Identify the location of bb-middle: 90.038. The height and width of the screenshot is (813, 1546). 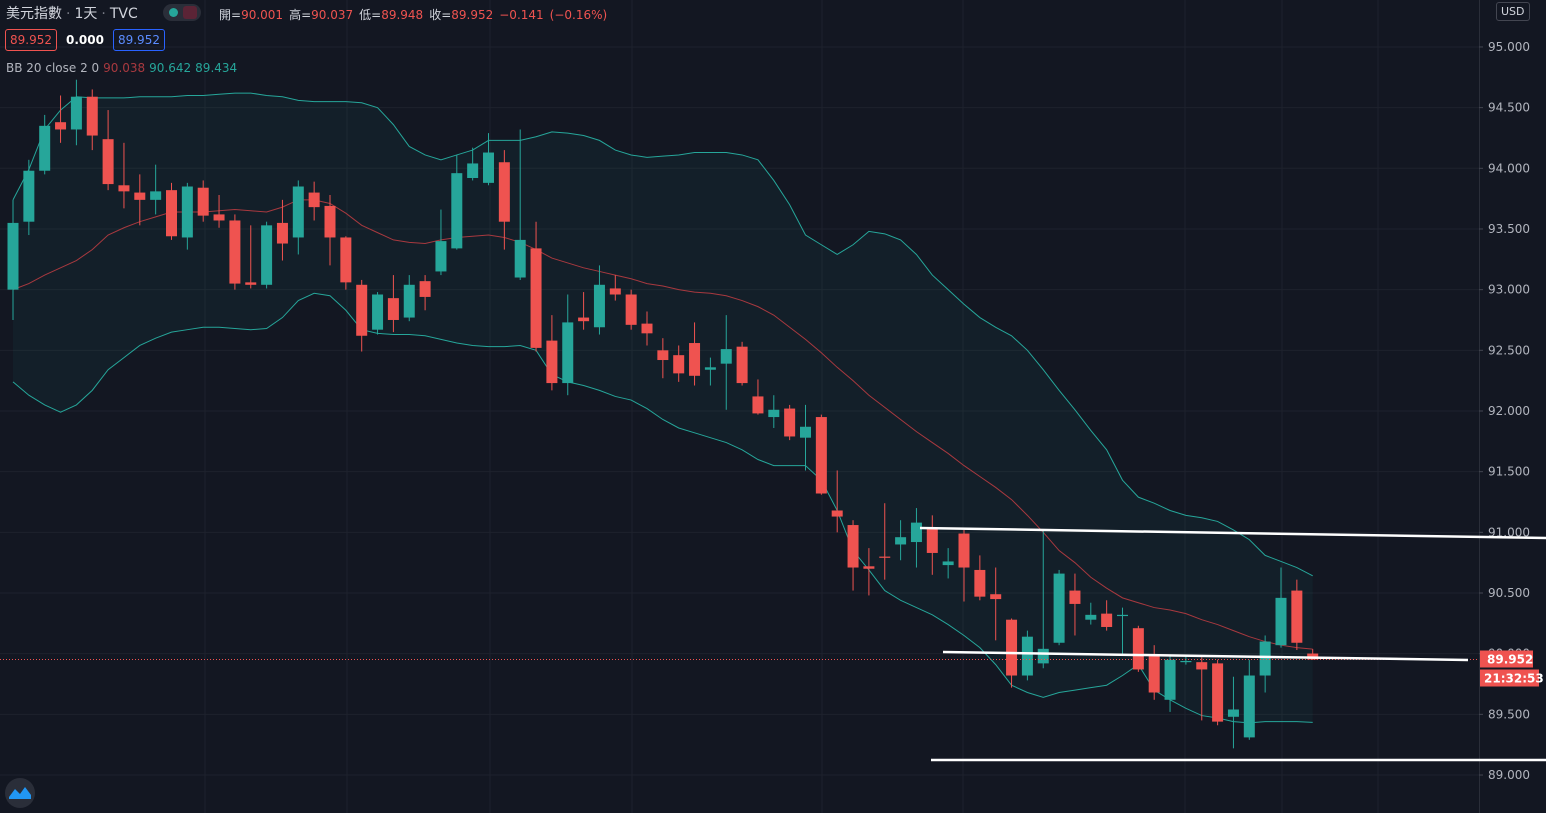
(124, 68).